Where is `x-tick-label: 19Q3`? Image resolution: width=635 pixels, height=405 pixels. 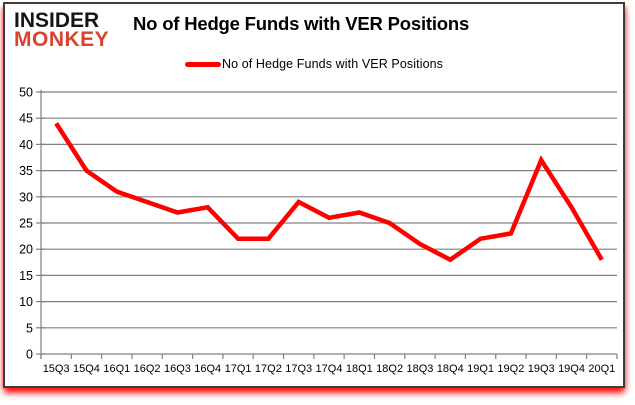
x-tick-label: 19Q3 is located at coordinates (541, 369).